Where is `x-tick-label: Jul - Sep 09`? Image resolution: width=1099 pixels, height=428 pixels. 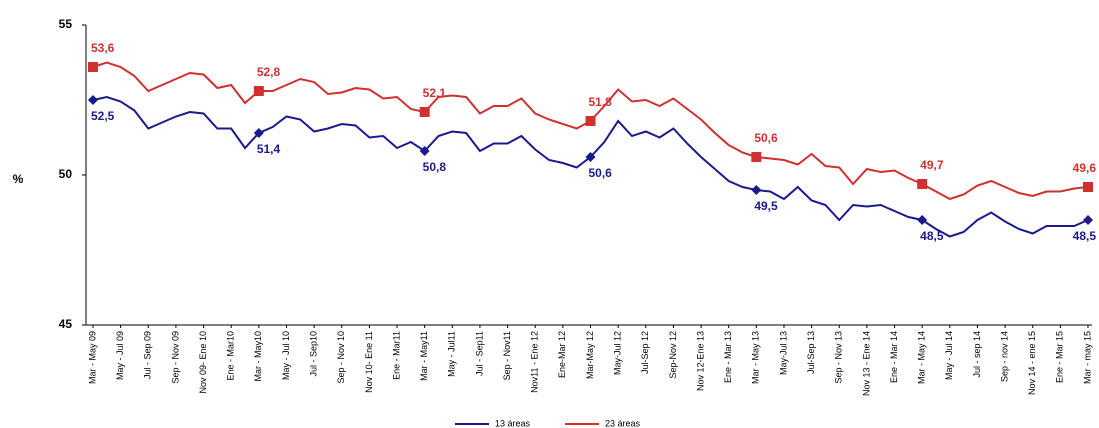
x-tick-label: Jul - Sep 09 is located at coordinates (148, 355).